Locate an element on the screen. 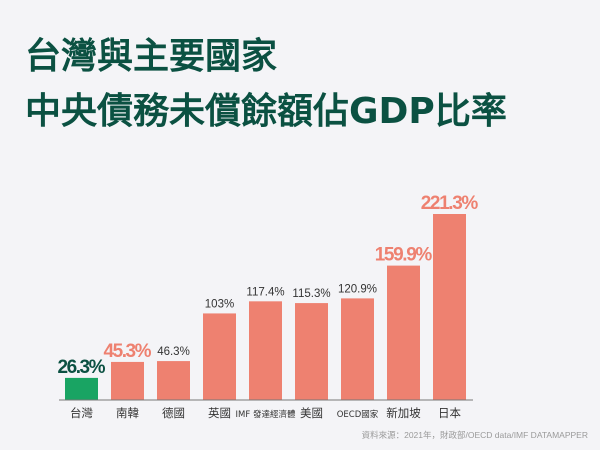  data-label: 46.3% is located at coordinates (173, 352).